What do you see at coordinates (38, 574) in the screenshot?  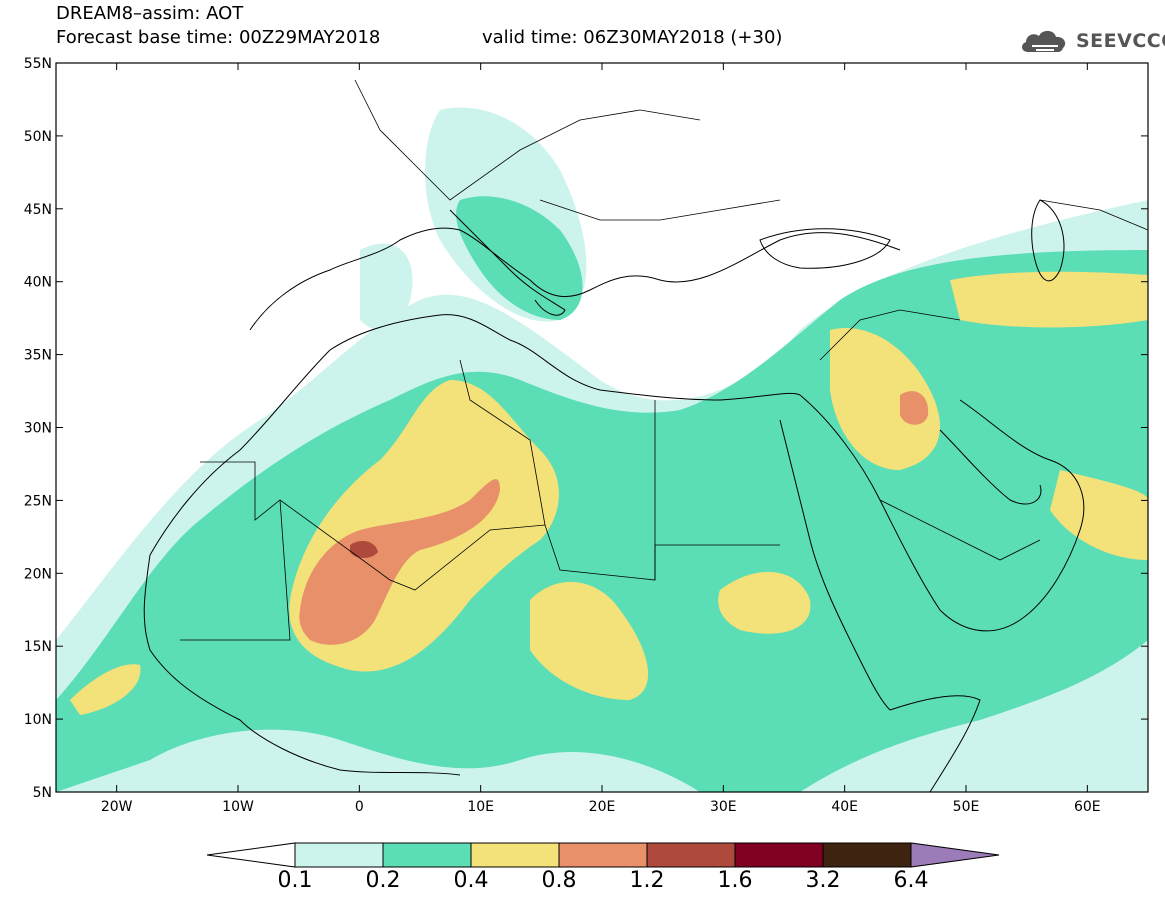 I see `lat-tick-label: 20N` at bounding box center [38, 574].